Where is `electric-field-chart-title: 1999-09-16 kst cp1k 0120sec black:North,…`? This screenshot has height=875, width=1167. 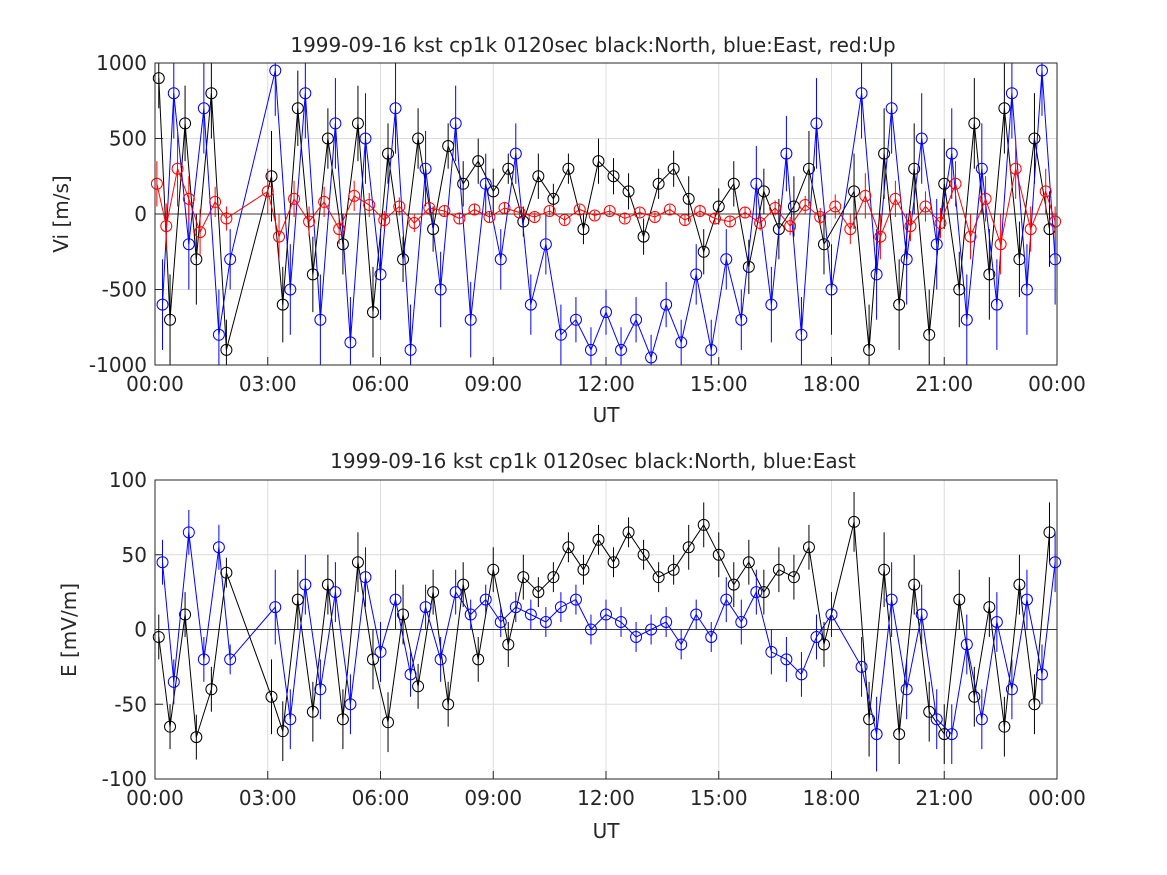 electric-field-chart-title: 1999-09-16 kst cp1k 0120sec black:North,… is located at coordinates (593, 461).